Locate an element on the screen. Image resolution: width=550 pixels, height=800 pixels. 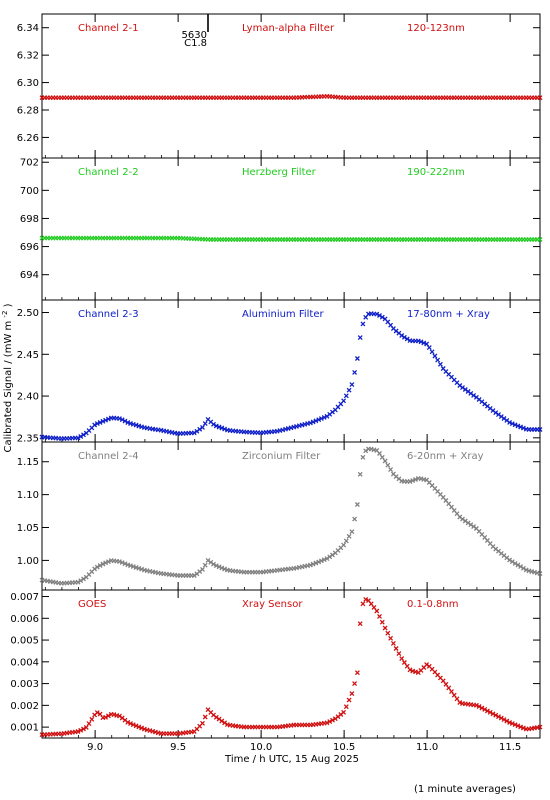
panel-2-ytick-label: 700 is located at coordinates (29, 191).